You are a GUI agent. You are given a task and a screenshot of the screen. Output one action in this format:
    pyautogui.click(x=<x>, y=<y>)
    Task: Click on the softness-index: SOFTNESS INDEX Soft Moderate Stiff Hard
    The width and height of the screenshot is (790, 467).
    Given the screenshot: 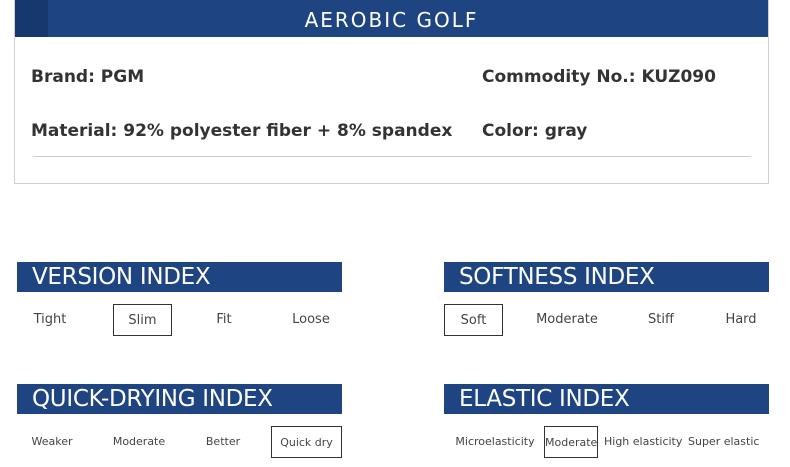 What is the action you would take?
    pyautogui.click(x=607, y=302)
    